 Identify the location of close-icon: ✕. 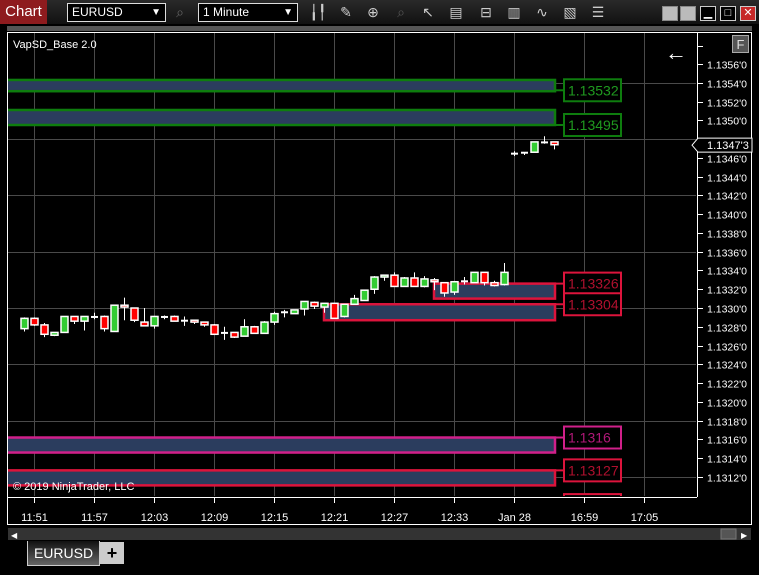
(748, 13).